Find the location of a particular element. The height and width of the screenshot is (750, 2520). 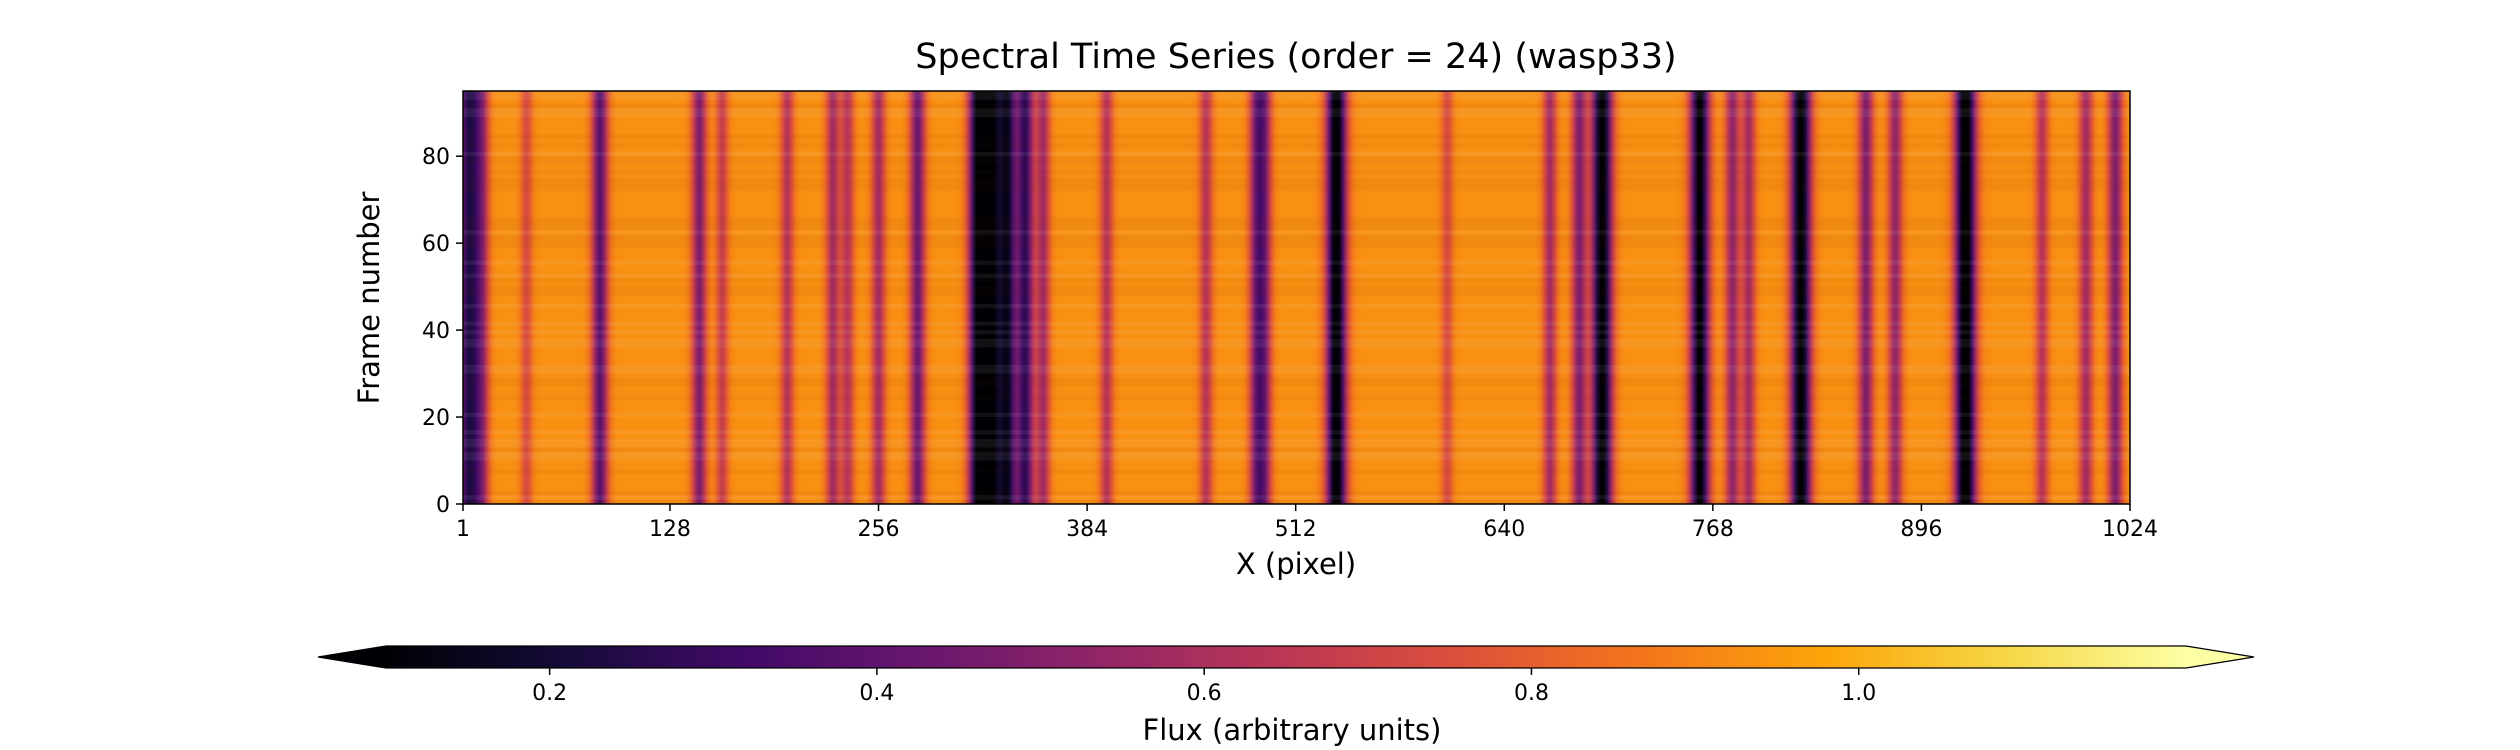

colorbar is located at coordinates (1286, 657).